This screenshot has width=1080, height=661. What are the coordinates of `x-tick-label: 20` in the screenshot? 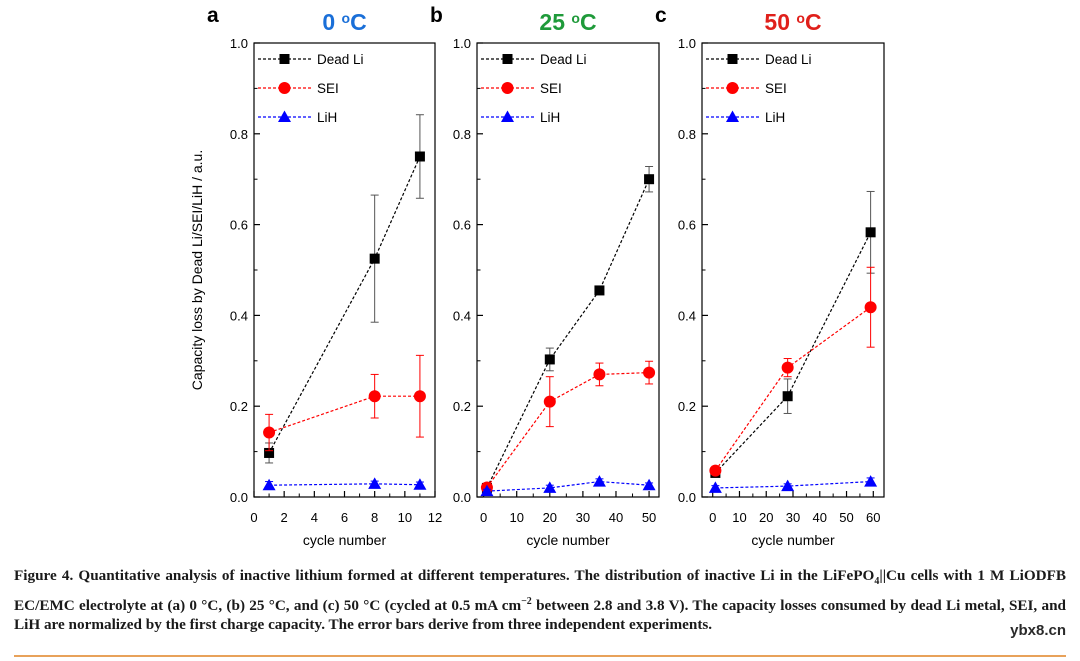 It's located at (550, 517).